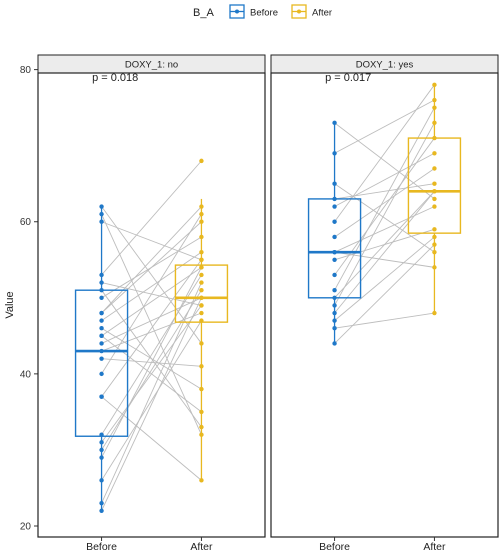 The height and width of the screenshot is (550, 502). What do you see at coordinates (115, 78) in the screenshot?
I see `p-value-label: p = 0.018` at bounding box center [115, 78].